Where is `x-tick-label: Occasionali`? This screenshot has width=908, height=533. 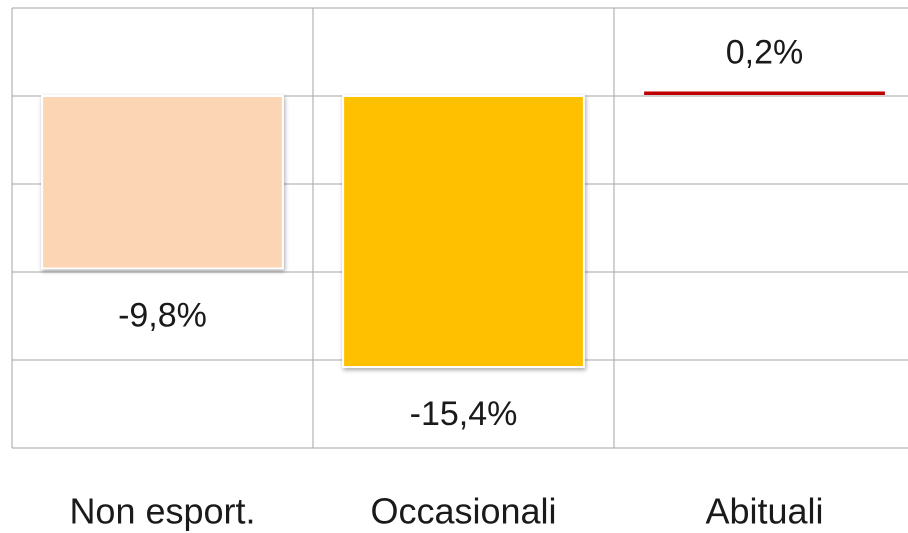 x-tick-label: Occasionali is located at coordinates (463, 511).